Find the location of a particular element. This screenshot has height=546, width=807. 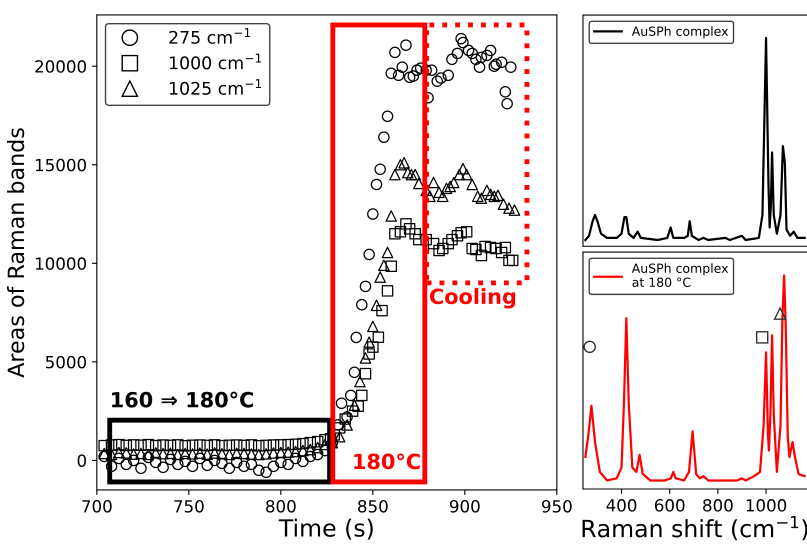

y-tick-label: 5000 is located at coordinates (66, 362).